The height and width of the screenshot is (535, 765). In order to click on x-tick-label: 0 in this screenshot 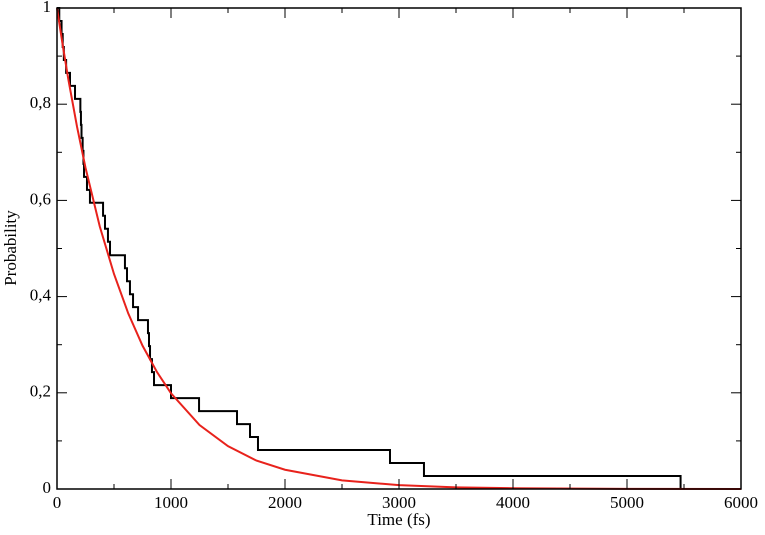, I will do `click(57, 502)`.